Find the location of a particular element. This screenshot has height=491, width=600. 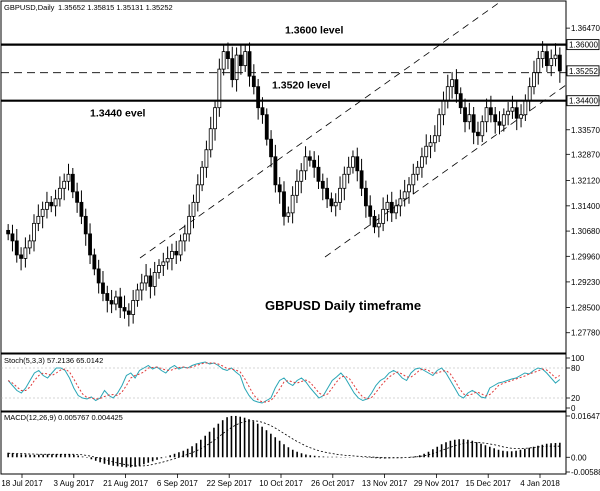

price-box is located at coordinates (583, 45).